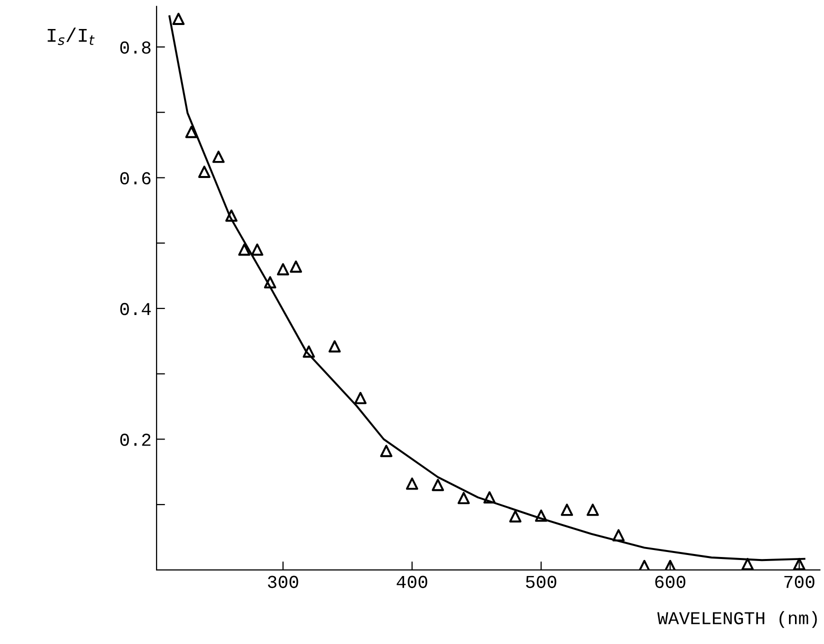  What do you see at coordinates (135, 178) in the screenshot?
I see `y-tick-label: 0.6` at bounding box center [135, 178].